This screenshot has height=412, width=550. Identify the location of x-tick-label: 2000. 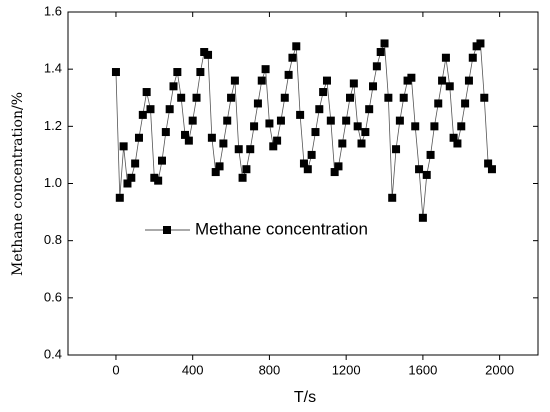
(499, 369).